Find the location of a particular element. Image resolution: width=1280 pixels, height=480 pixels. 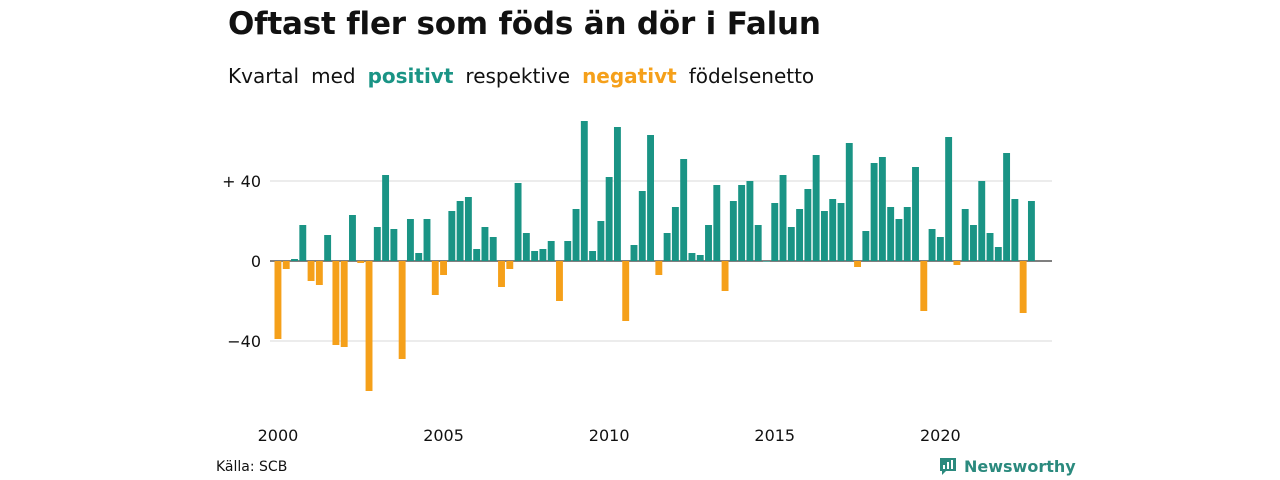

x-tick-label: 2005 is located at coordinates (443, 435).